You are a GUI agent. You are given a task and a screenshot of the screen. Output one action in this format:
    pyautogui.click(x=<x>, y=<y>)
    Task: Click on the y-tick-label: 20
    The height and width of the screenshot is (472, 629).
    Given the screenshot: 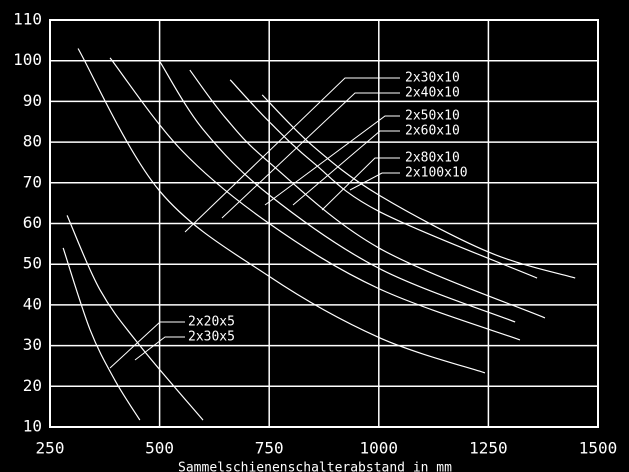 What is the action you would take?
    pyautogui.click(x=32, y=385)
    